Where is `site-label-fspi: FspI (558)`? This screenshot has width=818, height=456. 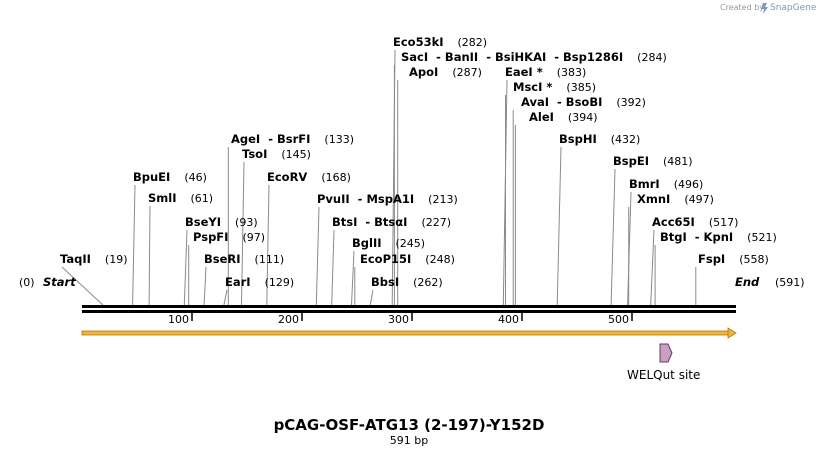 site-label-fspi: FspI (558) is located at coordinates (733, 259).